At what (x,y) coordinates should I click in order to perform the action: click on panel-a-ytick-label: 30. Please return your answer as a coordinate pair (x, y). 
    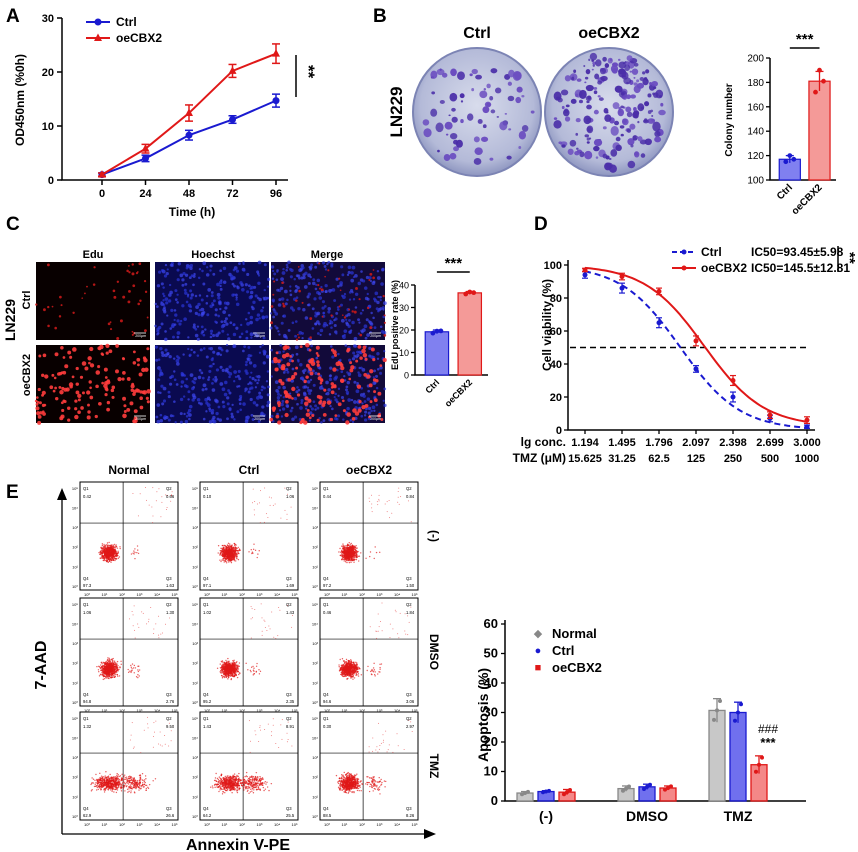
    Looking at the image, I should click on (48, 19).